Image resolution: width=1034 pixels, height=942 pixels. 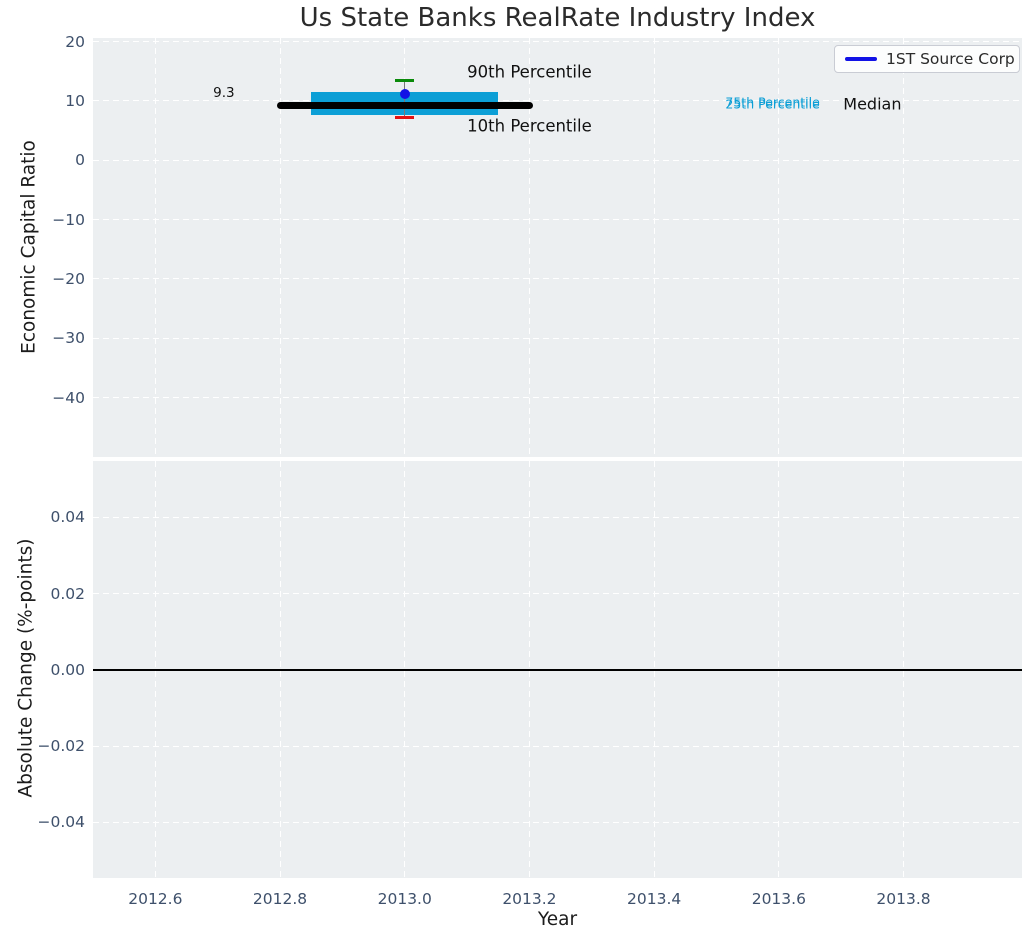 I want to click on x-tick-label: 2012.6, so click(x=155, y=899).